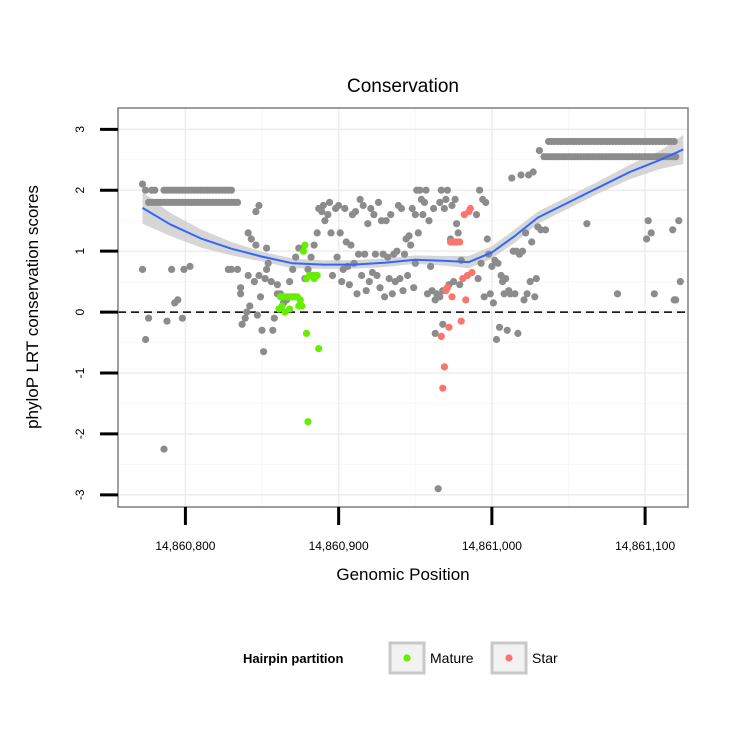 The image size is (750, 750). What do you see at coordinates (80, 372) in the screenshot?
I see `y-tick-label: -1` at bounding box center [80, 372].